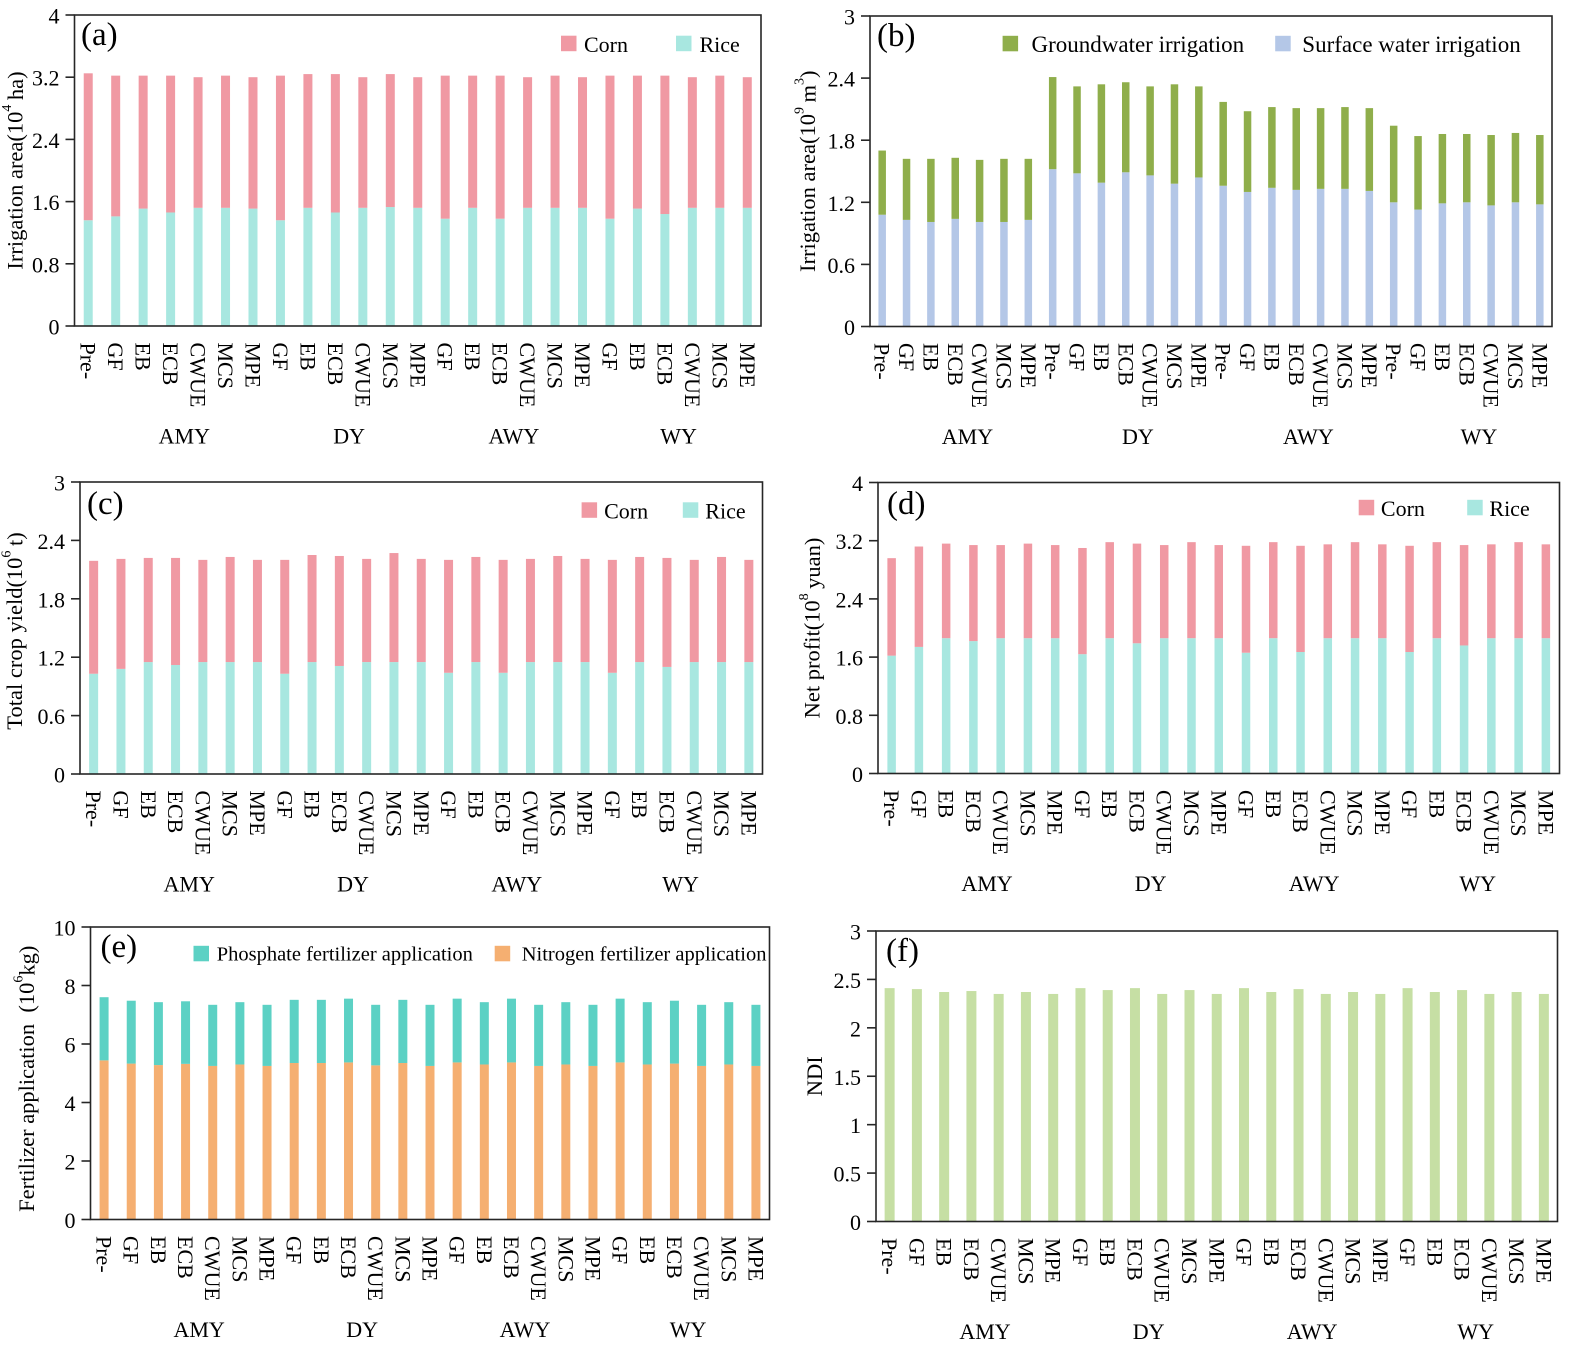  Describe the element at coordinates (65, 928) in the screenshot. I see `svg-text: 10` at that location.